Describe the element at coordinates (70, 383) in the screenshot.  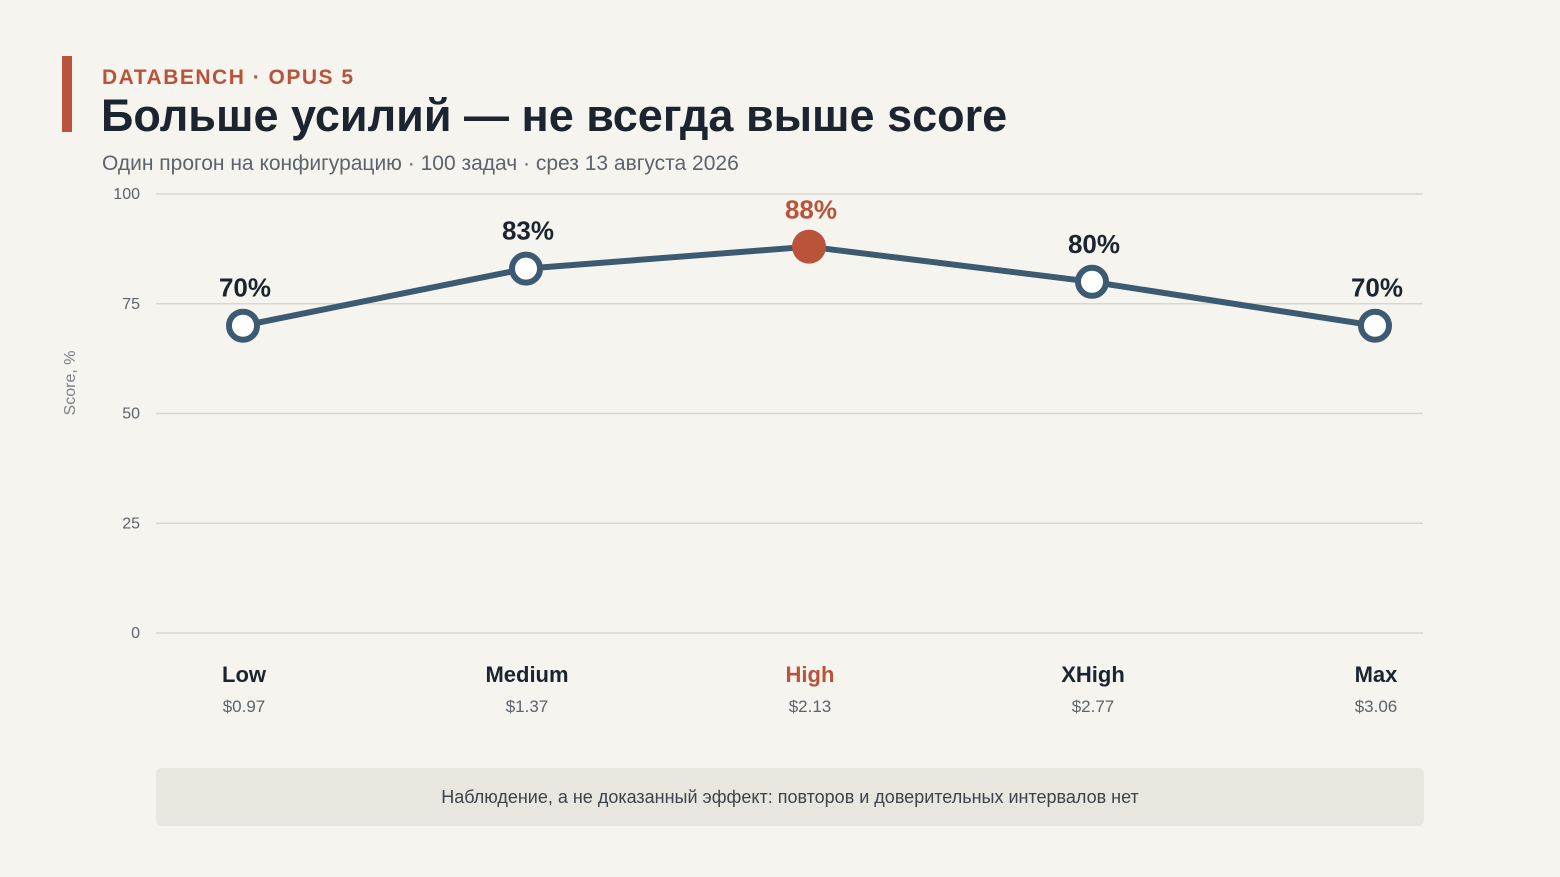
I see `y-axis-label: Score, %` at that location.